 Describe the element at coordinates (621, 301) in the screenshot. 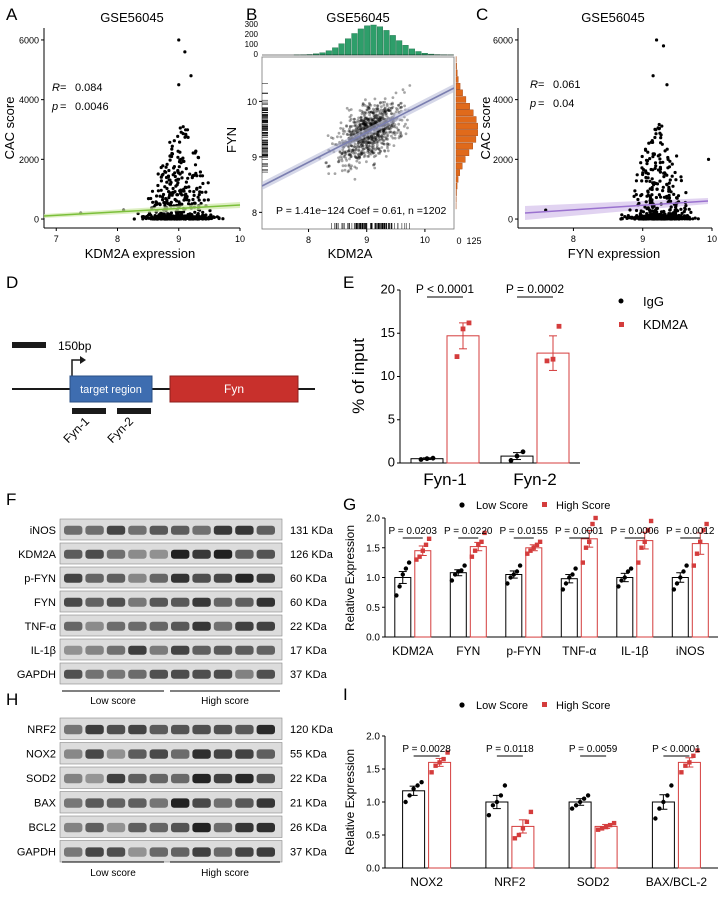

I see `legend-marker-igg` at that location.